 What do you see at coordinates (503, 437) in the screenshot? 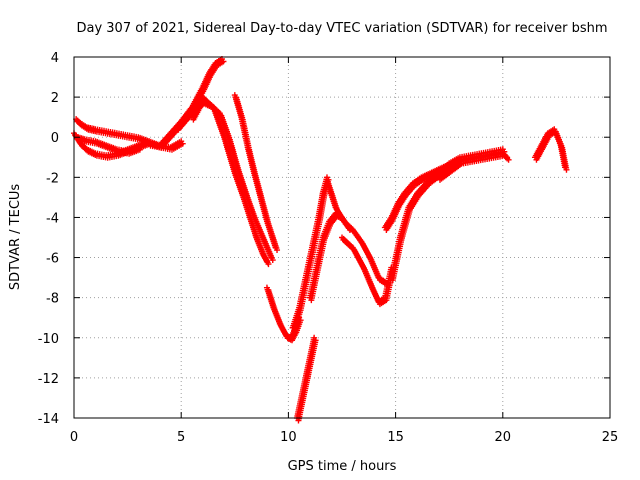
I see `x-tick-label: 20` at bounding box center [503, 437].